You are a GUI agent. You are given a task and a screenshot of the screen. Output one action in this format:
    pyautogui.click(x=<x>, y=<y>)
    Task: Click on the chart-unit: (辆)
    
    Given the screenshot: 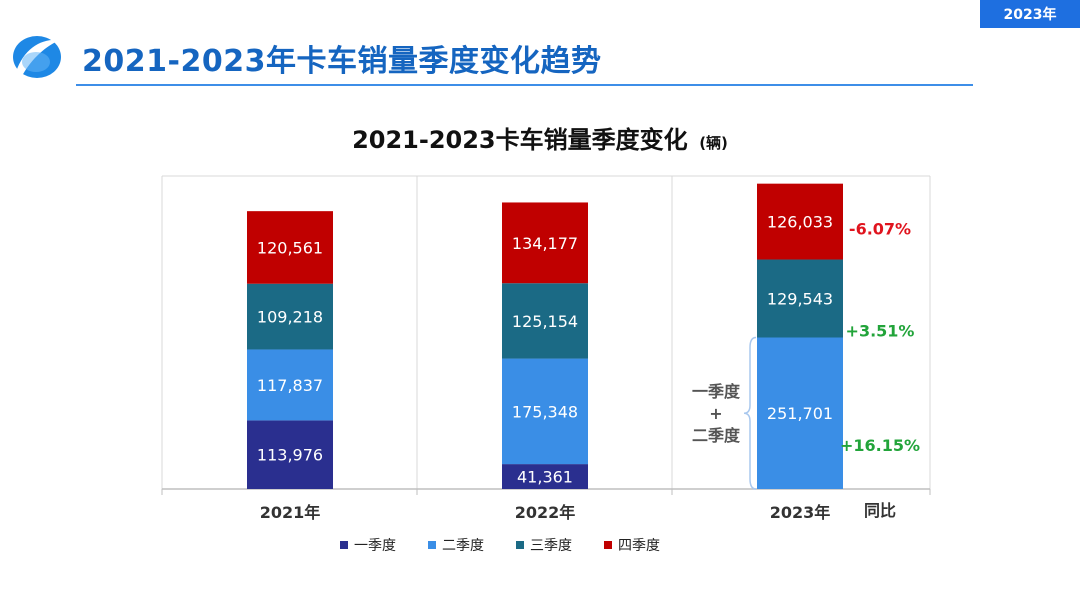 What is the action you would take?
    pyautogui.click(x=713, y=143)
    